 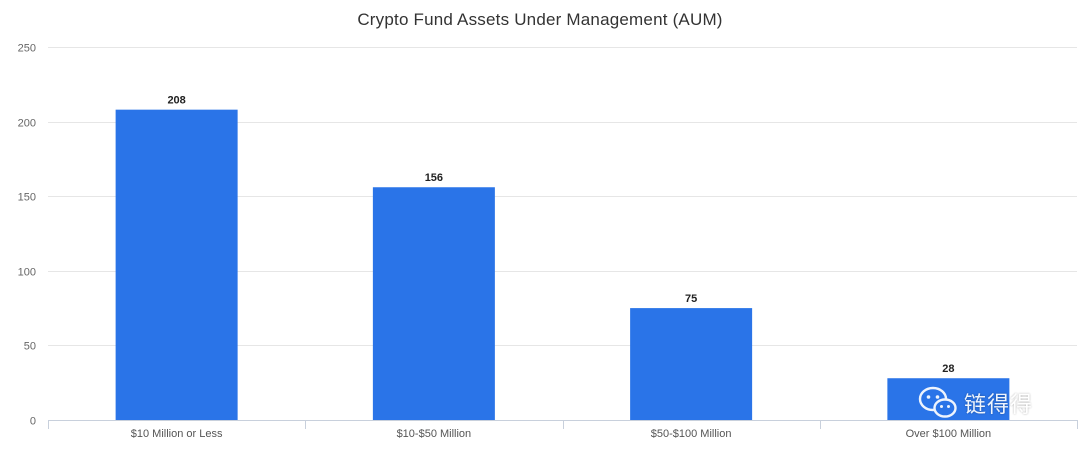 I want to click on y-tick-label: 200, so click(x=27, y=124).